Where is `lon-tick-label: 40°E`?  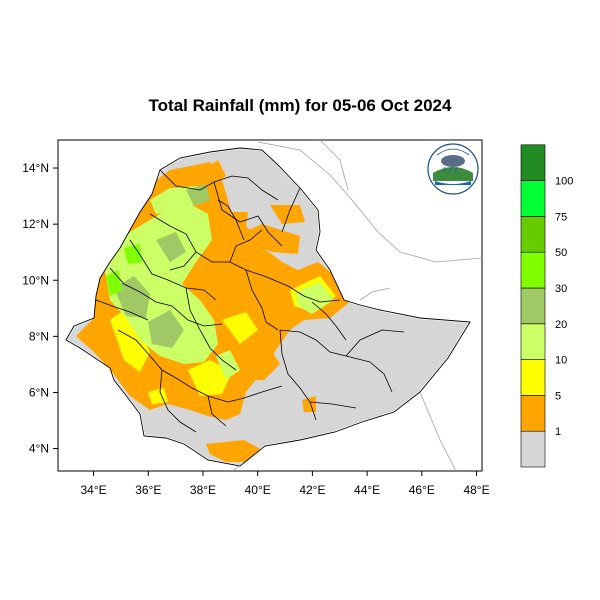
lon-tick-label: 40°E is located at coordinates (258, 490).